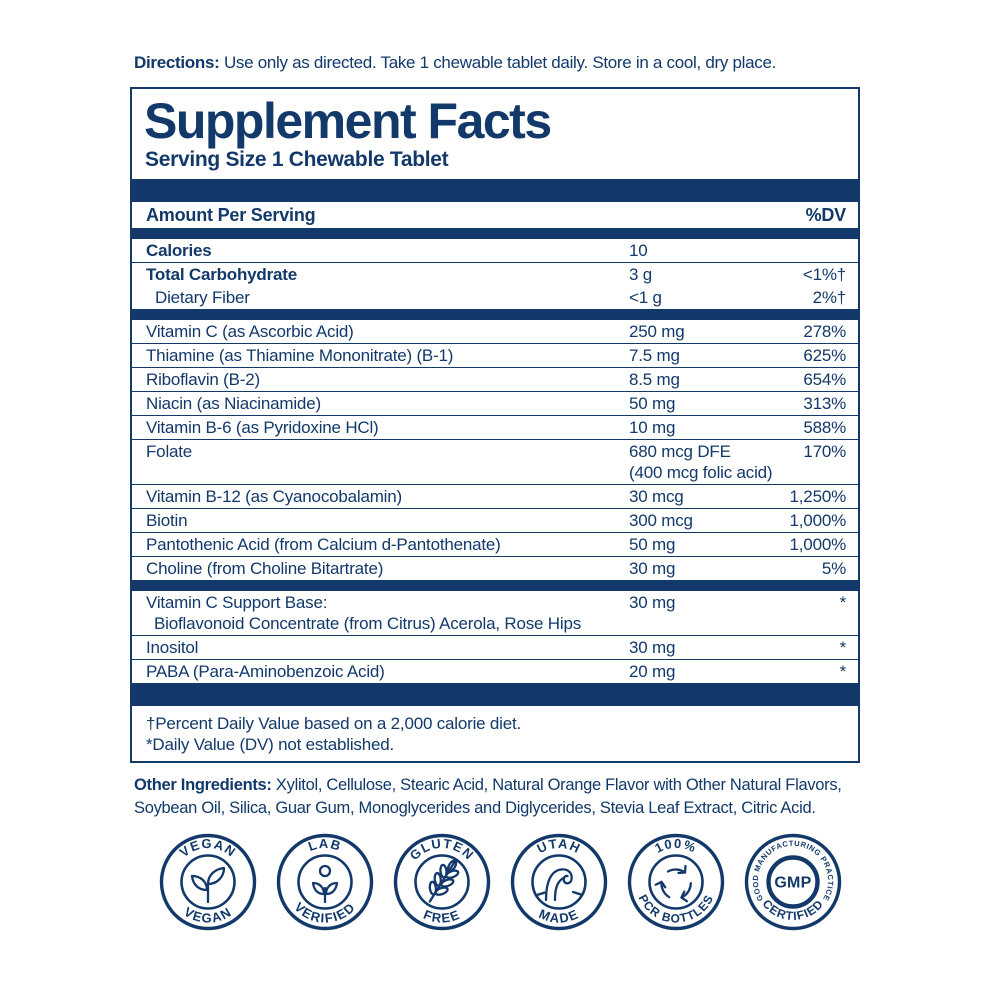 The height and width of the screenshot is (1000, 1000). I want to click on table-header-row: Amount Per Serving %DV, so click(495, 215).